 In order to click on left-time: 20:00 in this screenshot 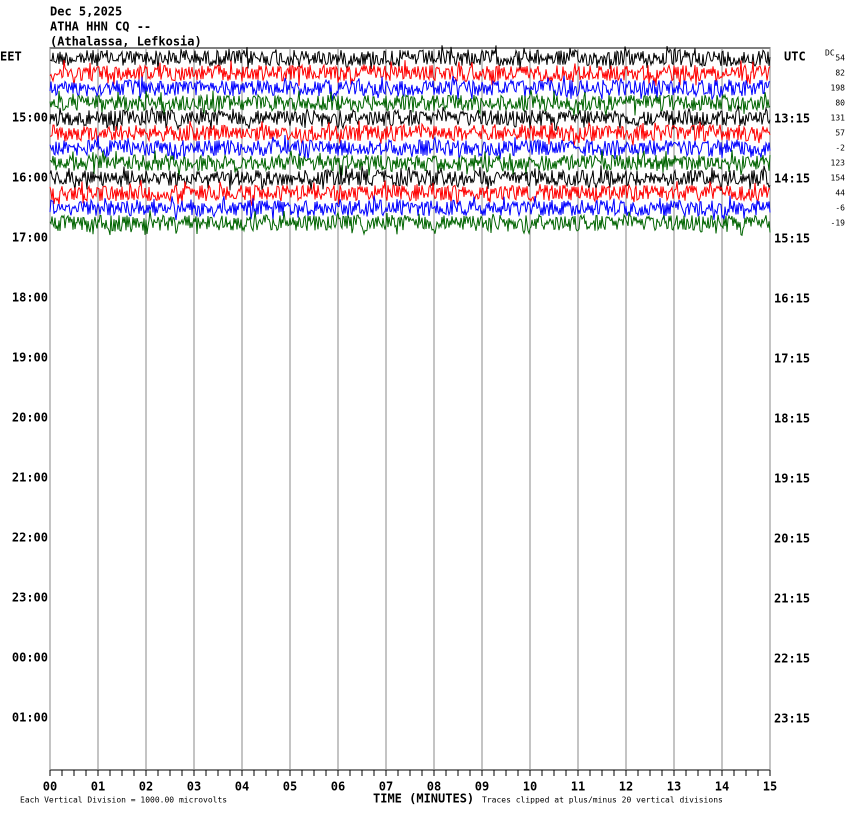, I will do `click(30, 418)`.